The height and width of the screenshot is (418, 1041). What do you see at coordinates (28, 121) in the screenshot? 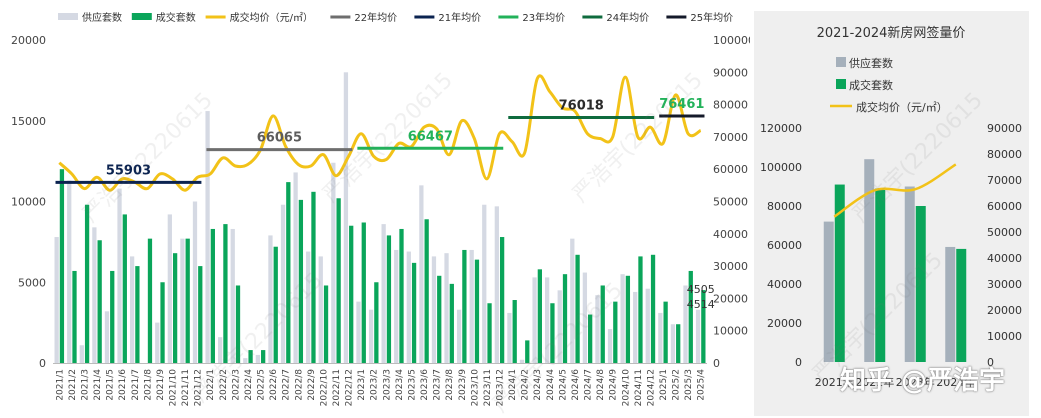
I see `y-left-tick-label: 15000` at bounding box center [28, 121].